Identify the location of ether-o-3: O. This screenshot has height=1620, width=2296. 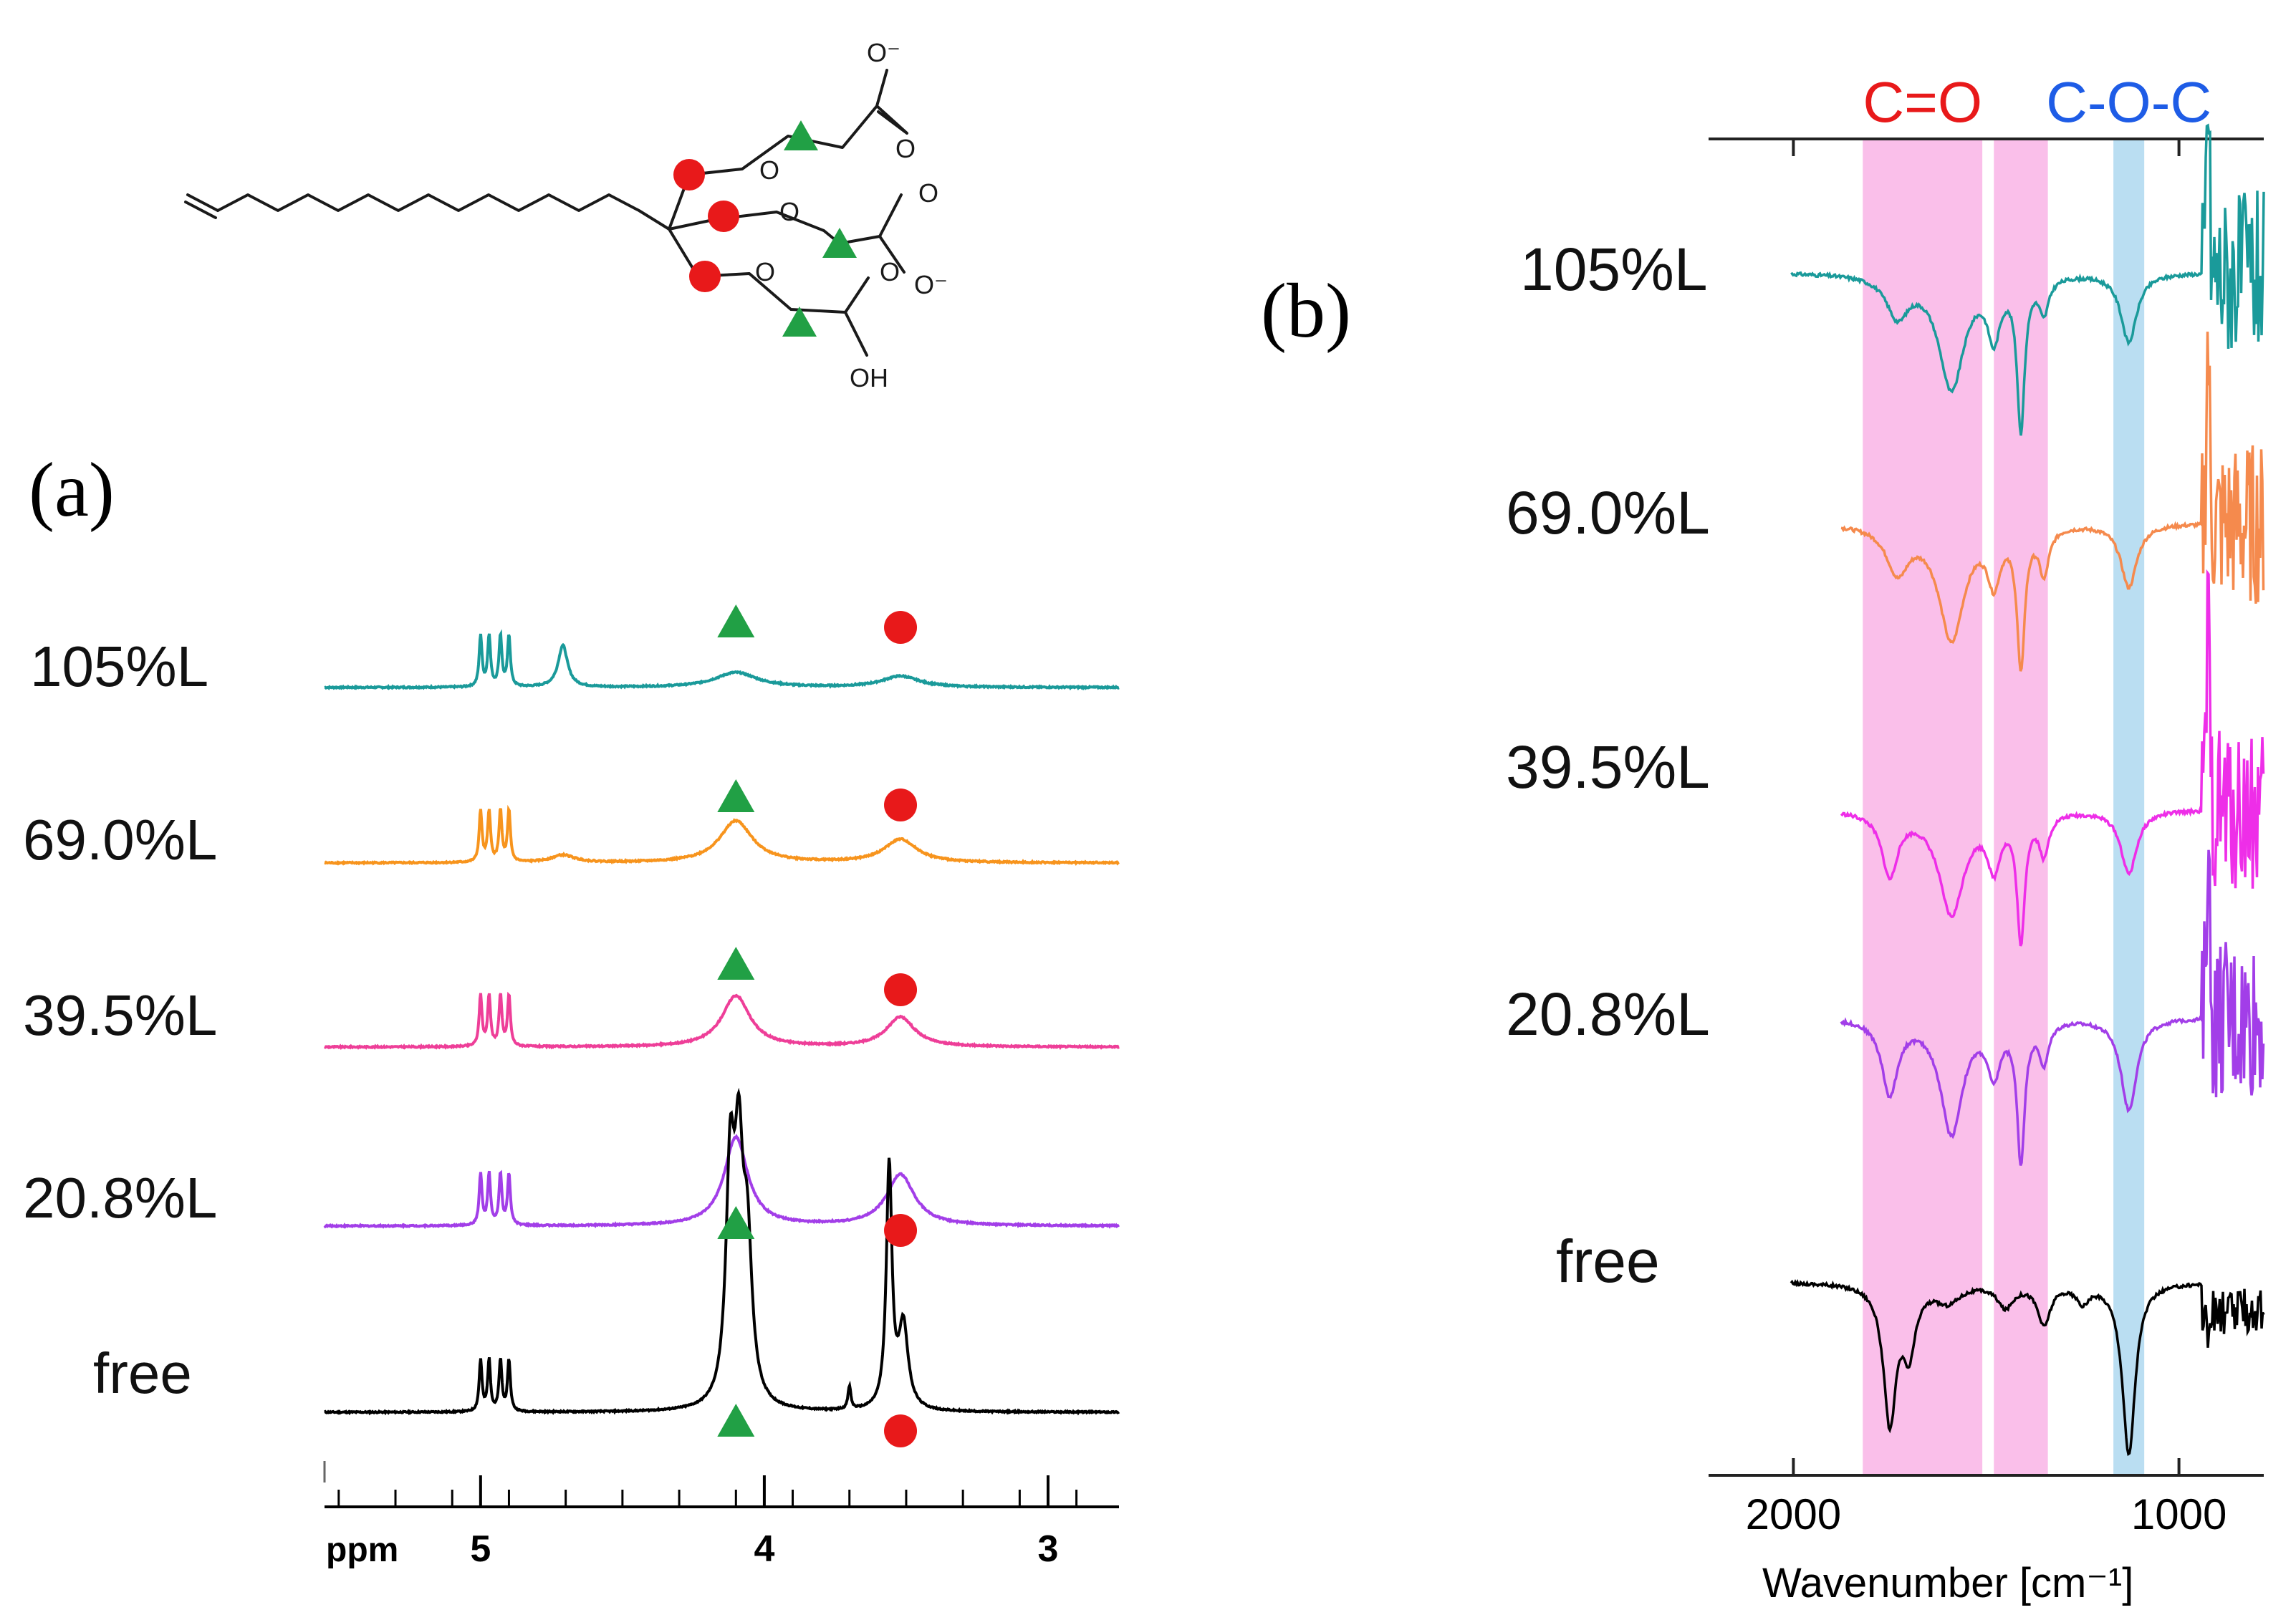
(765, 271).